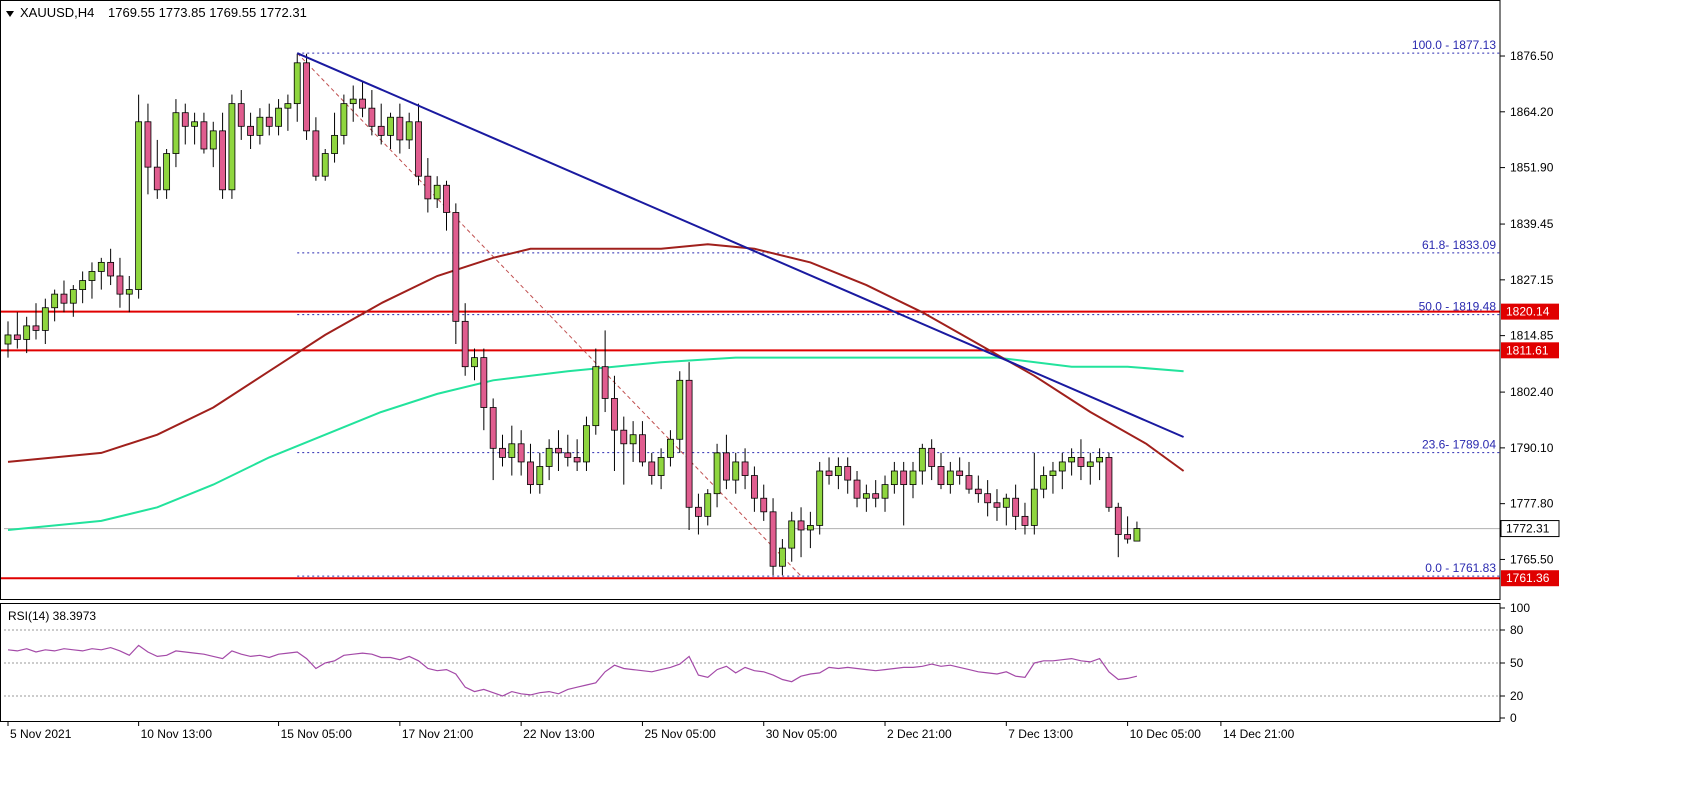 The width and height of the screenshot is (1700, 807). I want to click on price-axis-label: 1876.50, so click(1532, 56).